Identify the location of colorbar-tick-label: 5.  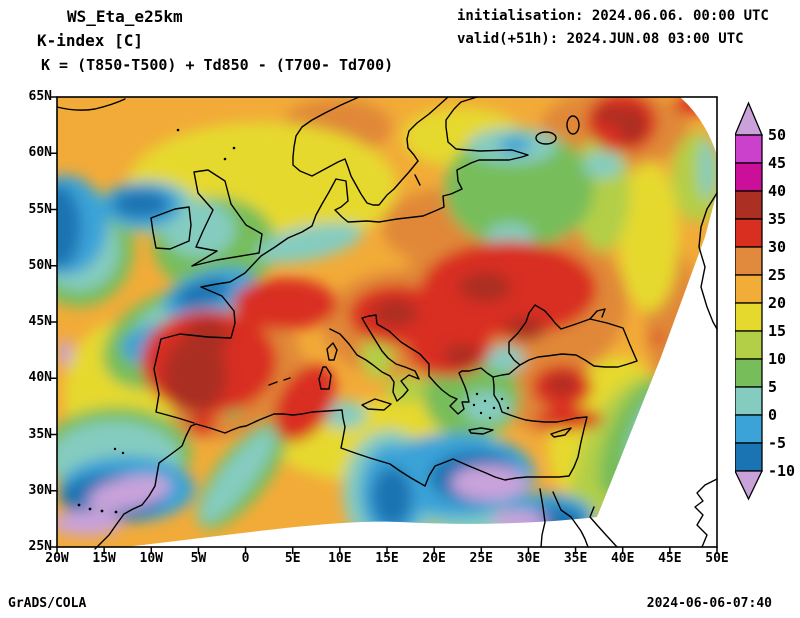
(772, 387).